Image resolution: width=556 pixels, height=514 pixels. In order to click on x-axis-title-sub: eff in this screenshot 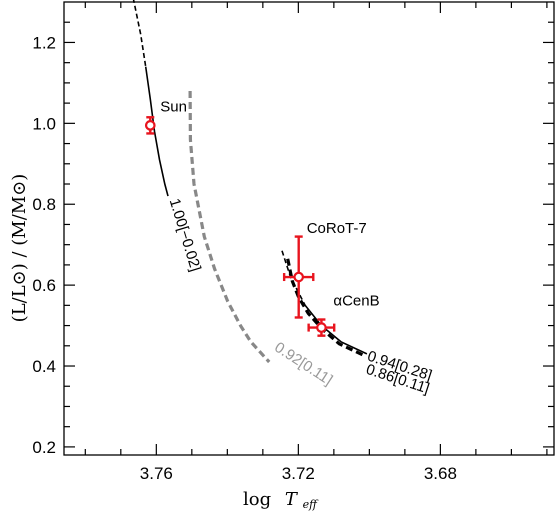, I will do `click(311, 504)`.